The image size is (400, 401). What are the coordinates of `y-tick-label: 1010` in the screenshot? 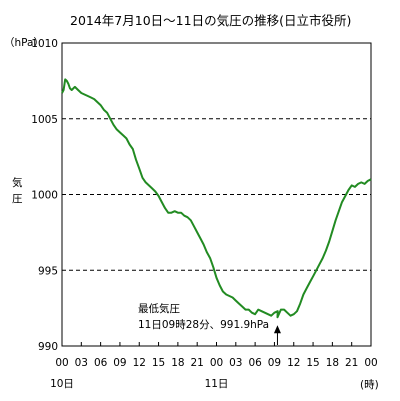 It's located at (44, 44).